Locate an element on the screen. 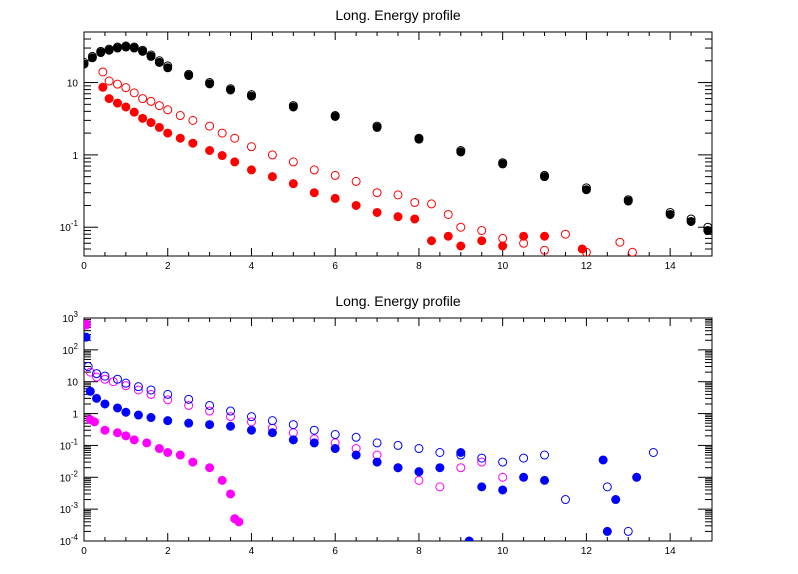 The height and width of the screenshot is (574, 798). x-tick-label: 10 is located at coordinates (503, 266).